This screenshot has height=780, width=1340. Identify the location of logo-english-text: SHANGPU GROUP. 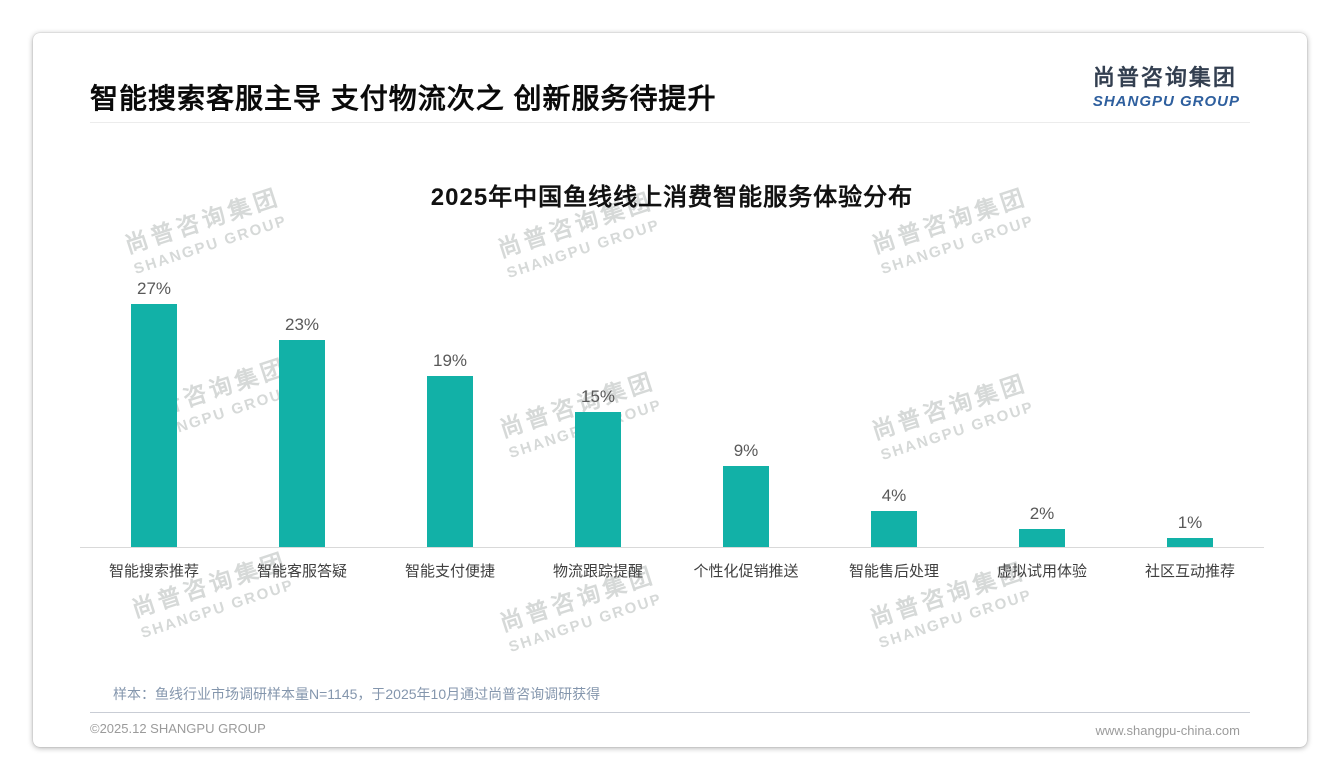
(1166, 101).